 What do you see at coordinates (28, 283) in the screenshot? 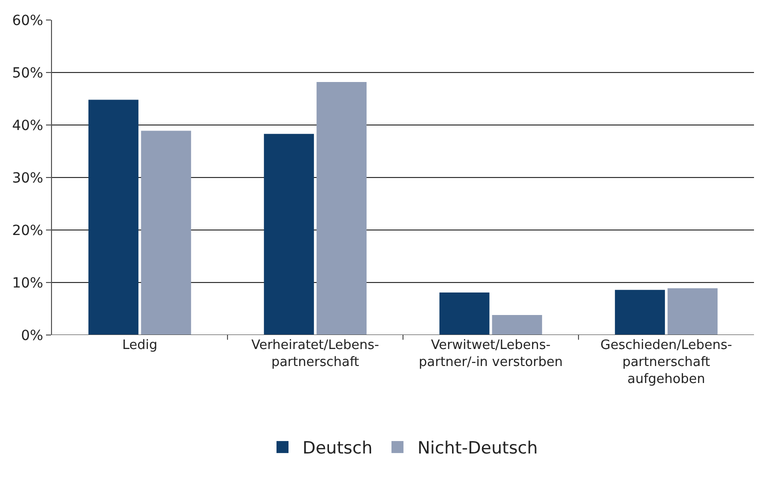
I see `y-tick-label: 10%` at bounding box center [28, 283].